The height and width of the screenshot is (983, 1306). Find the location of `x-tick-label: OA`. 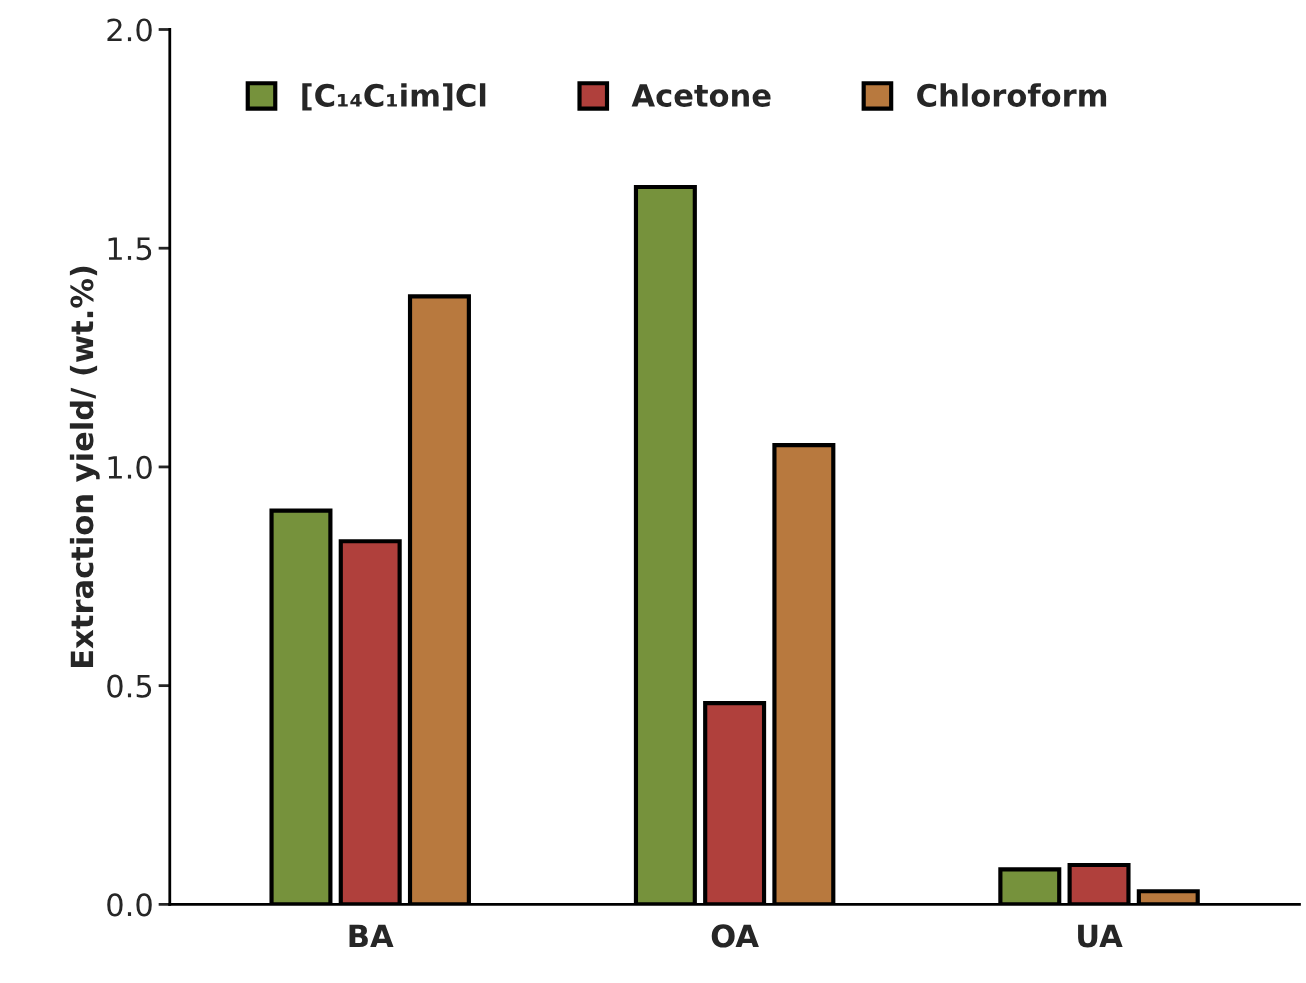

x-tick-label: OA is located at coordinates (735, 936).